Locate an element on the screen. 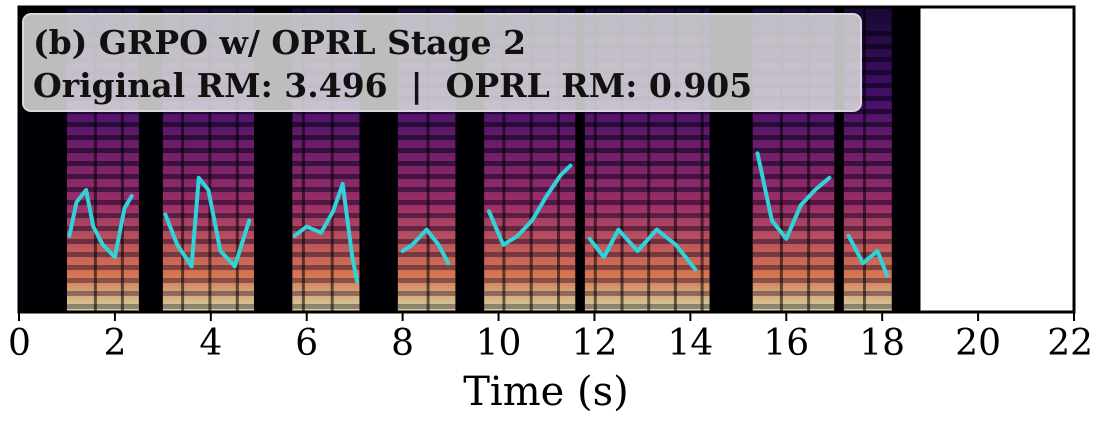 This screenshot has width=1101, height=422. annotation-scores: Original RM: 3.496 | OPRL RM: 0.905 is located at coordinates (392, 85).